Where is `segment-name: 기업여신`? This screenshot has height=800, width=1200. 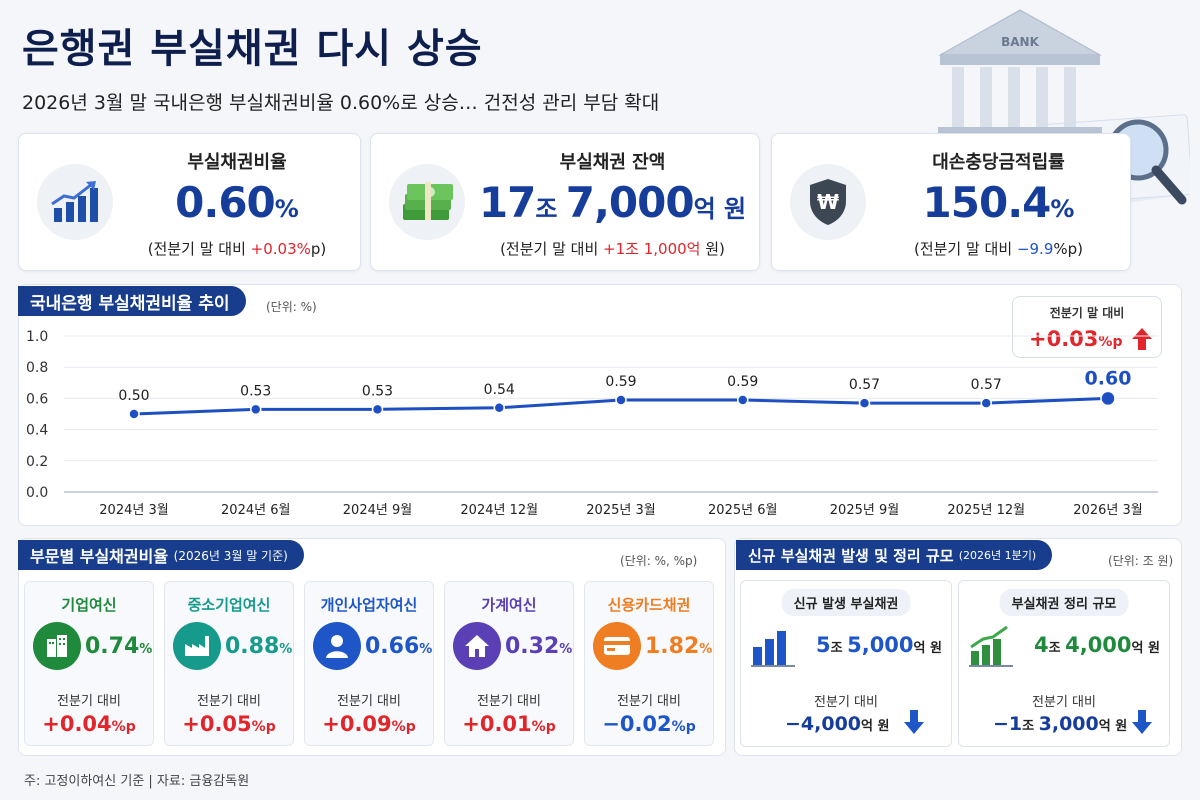 segment-name: 기업여신 is located at coordinates (89, 605).